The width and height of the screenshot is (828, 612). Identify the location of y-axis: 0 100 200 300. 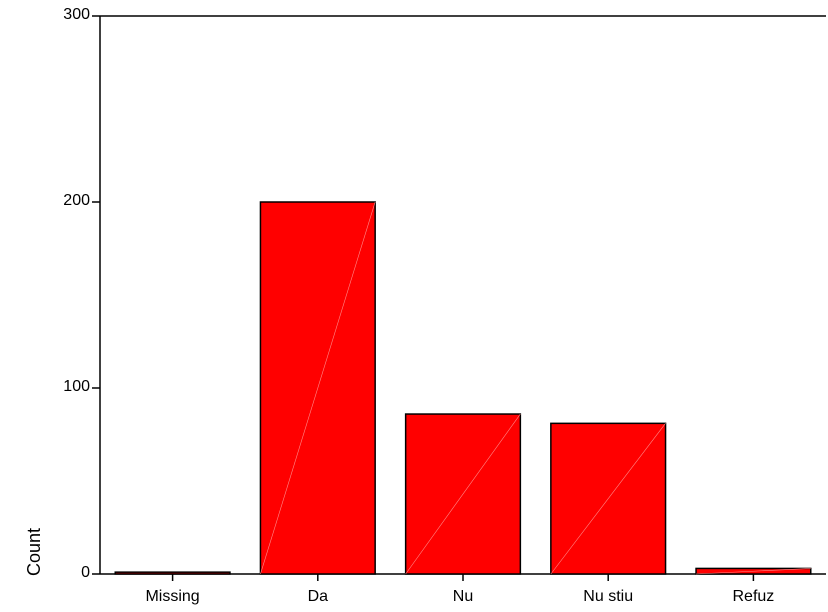
(82, 293).